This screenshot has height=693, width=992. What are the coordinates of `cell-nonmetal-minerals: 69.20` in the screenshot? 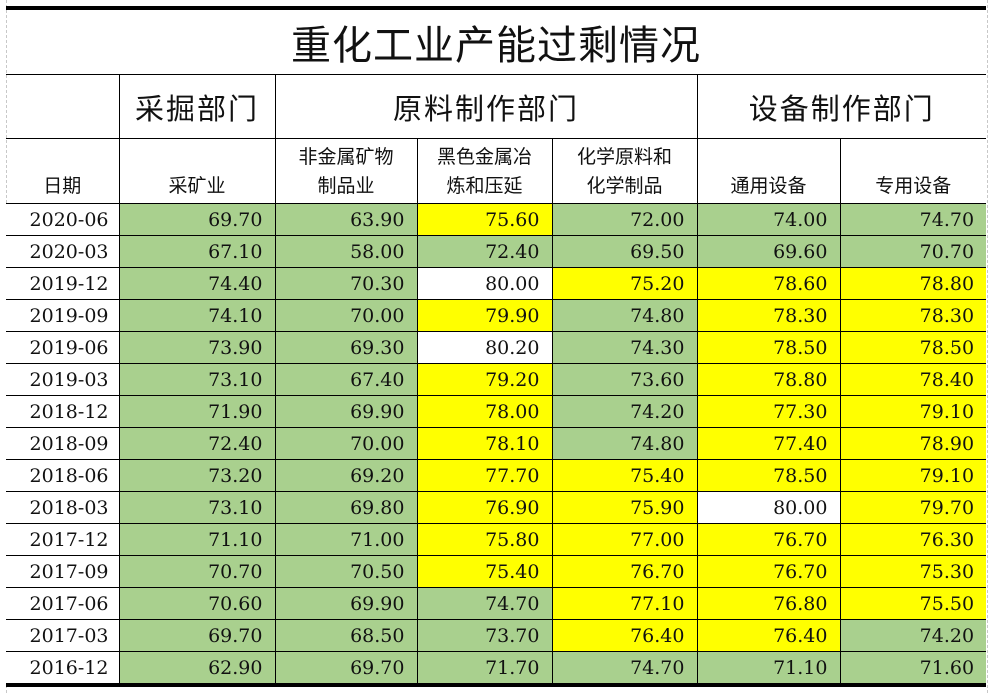 It's located at (346, 475).